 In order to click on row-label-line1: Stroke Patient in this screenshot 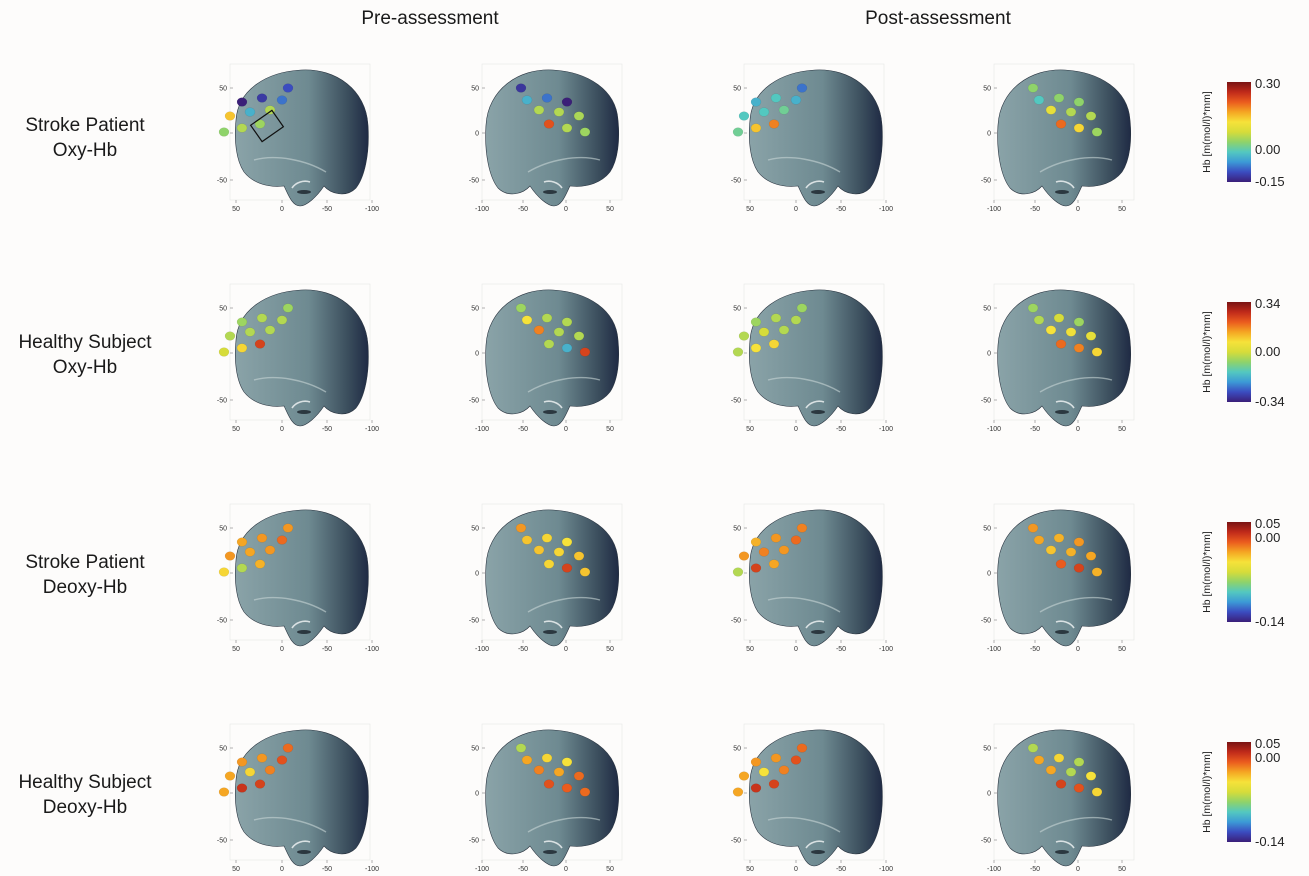, I will do `click(85, 125)`.